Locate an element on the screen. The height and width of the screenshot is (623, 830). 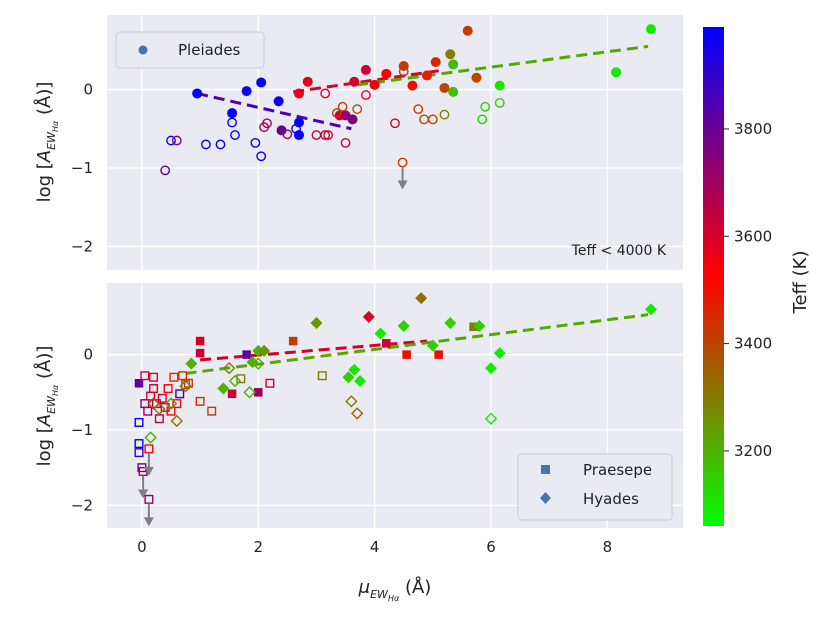
teff-annotation: Teff < 4000 K is located at coordinates (619, 251).